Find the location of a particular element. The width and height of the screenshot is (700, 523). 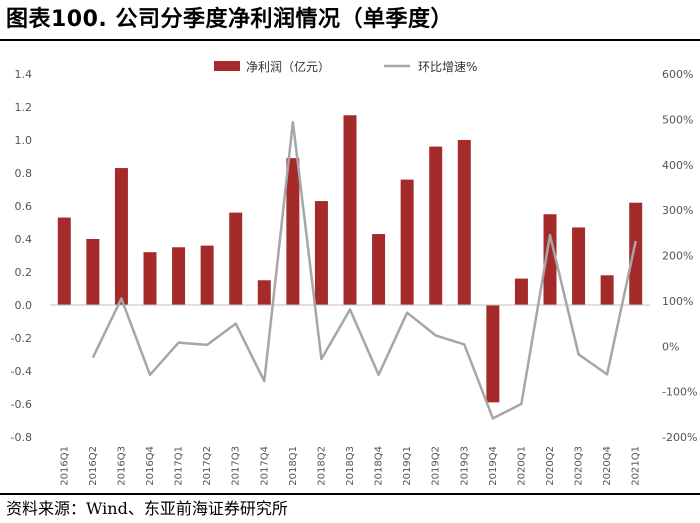

left-axis-ticks: 1.4 1.2 1.0 0.8 0.6 0.4 0.2 0.0 -0.2 -0.4 -0.6 -0.8 is located at coordinates (21, 256).